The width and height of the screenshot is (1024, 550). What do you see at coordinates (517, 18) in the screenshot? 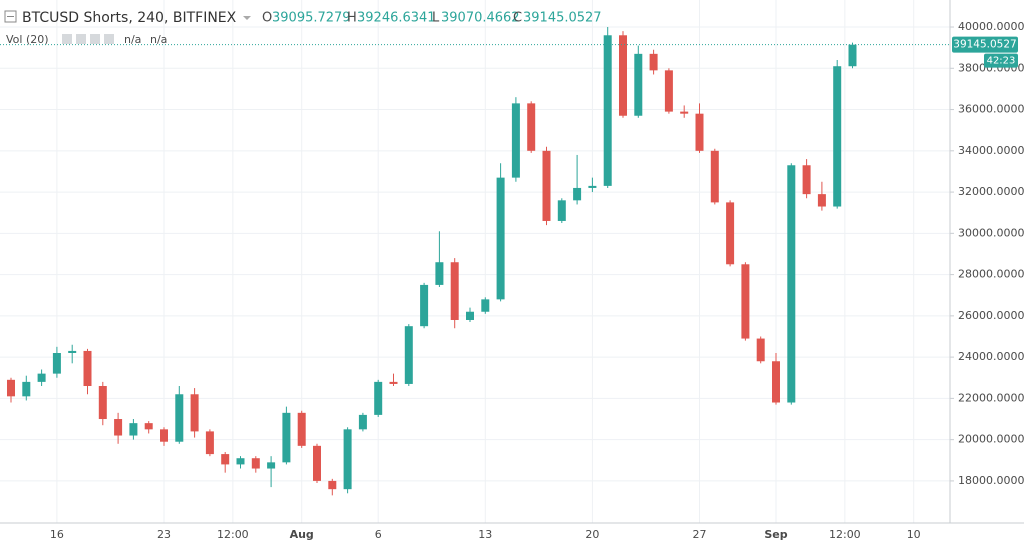
I see `ohlc-label: C` at bounding box center [517, 18].